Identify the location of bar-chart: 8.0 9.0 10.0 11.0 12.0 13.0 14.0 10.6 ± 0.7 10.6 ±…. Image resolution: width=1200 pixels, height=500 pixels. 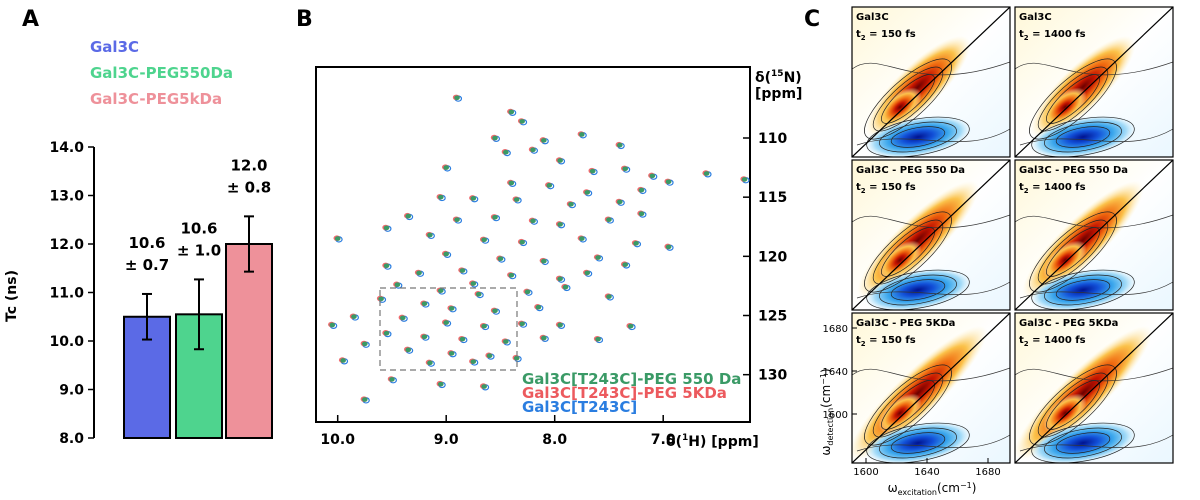
(161, 293).